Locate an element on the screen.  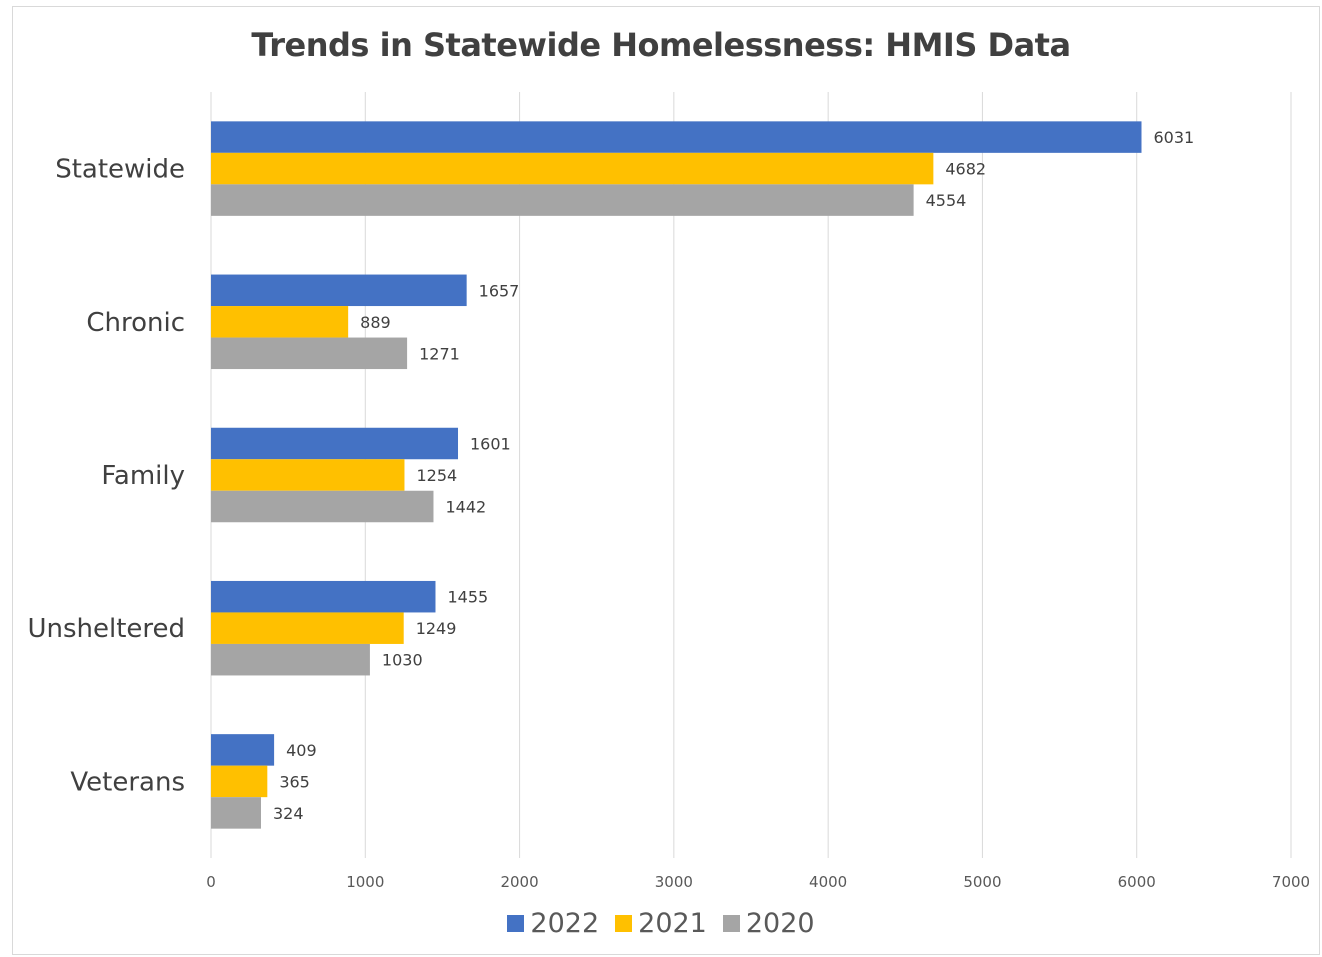
bar-2021-statewide is located at coordinates (572, 168).